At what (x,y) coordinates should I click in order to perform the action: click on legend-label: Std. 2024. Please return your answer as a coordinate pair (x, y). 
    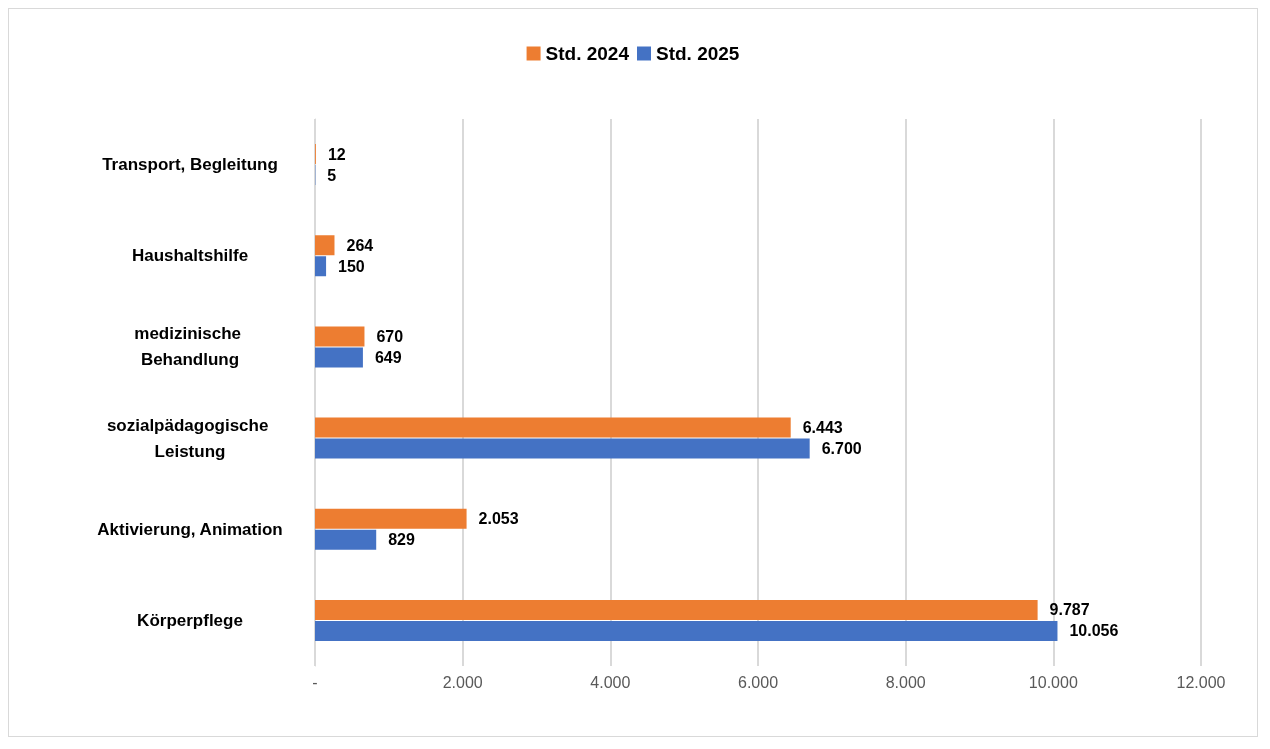
    Looking at the image, I should click on (587, 53).